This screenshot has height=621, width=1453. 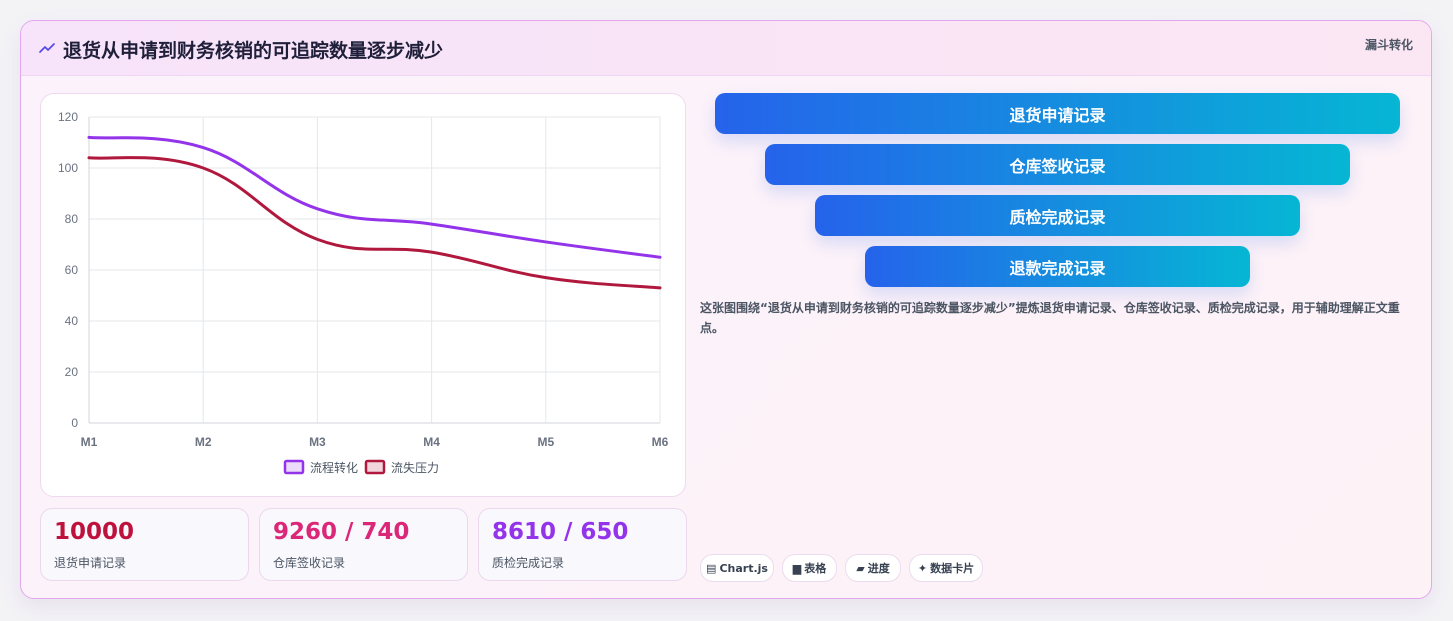 I want to click on tag-progress: ▰ 进度, so click(x=873, y=568).